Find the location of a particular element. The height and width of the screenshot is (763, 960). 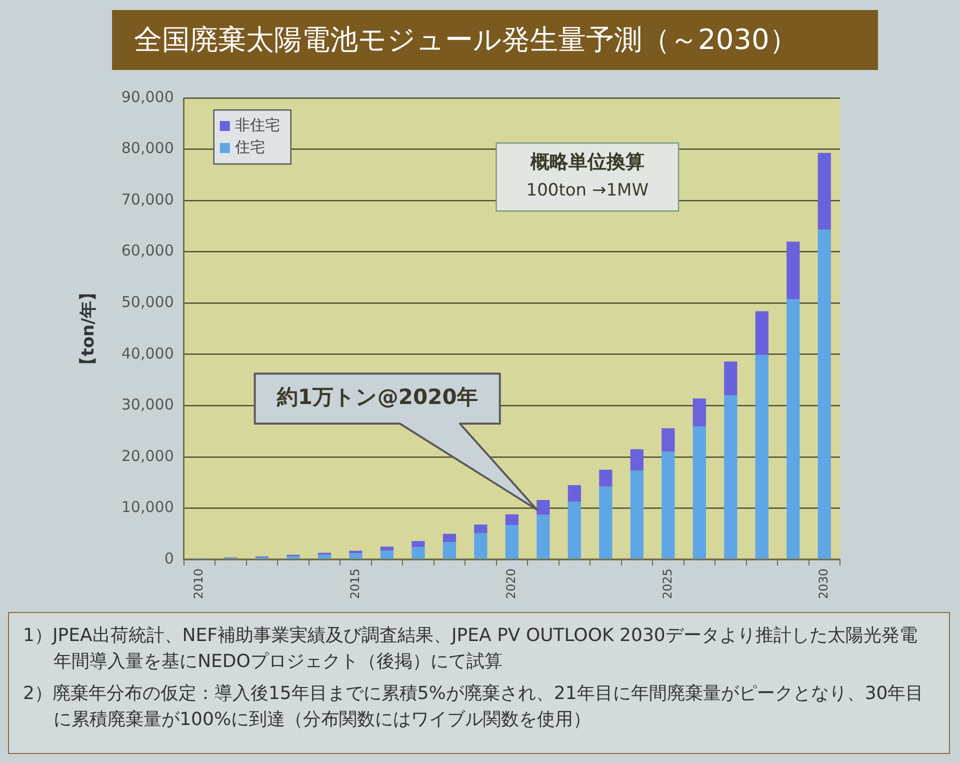

annotation: 約1万トン@2020年 is located at coordinates (377, 397).